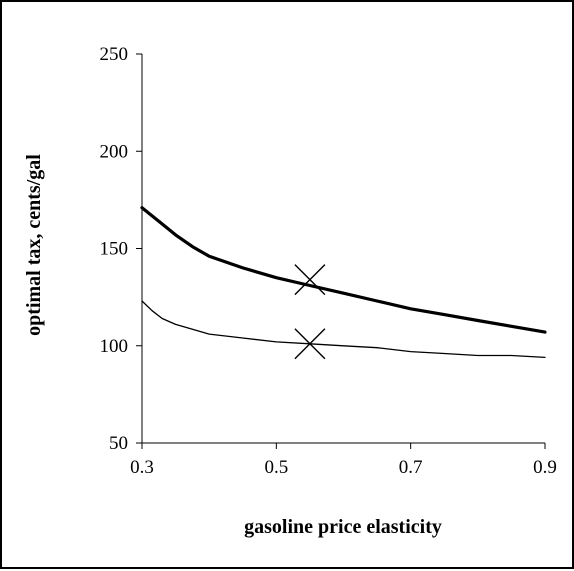  I want to click on y-axis-title: optimal tax, cents/gal, so click(34, 245).